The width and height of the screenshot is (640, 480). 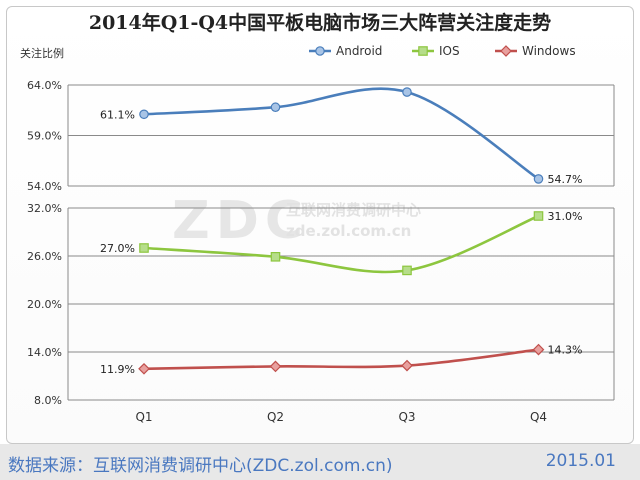 I want to click on footer-date: 2015.01, so click(x=580, y=461).